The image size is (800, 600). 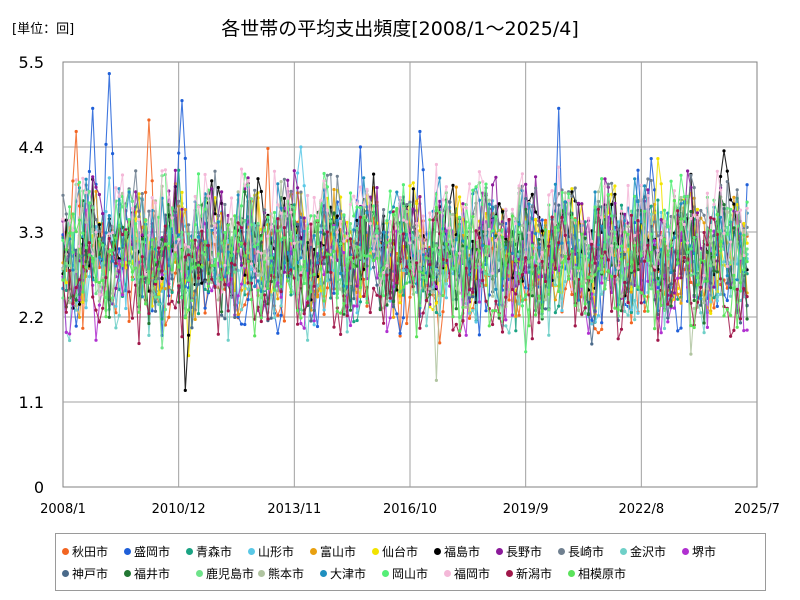 What do you see at coordinates (338, 552) in the screenshot?
I see `legend-label: 富山市` at bounding box center [338, 552].